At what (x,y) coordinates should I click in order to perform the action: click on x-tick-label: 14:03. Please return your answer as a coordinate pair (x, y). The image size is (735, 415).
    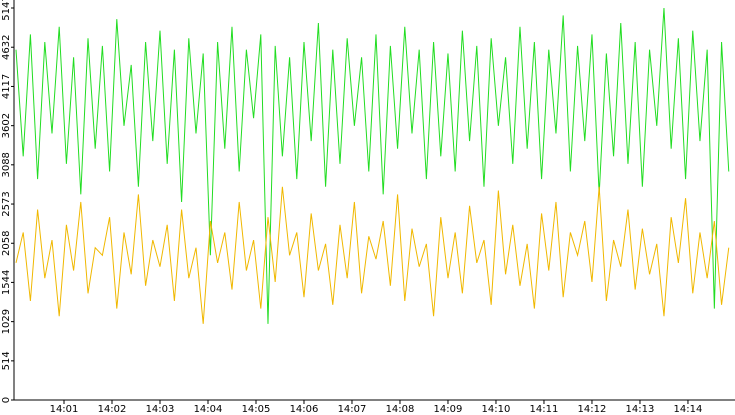
    Looking at the image, I should click on (160, 409).